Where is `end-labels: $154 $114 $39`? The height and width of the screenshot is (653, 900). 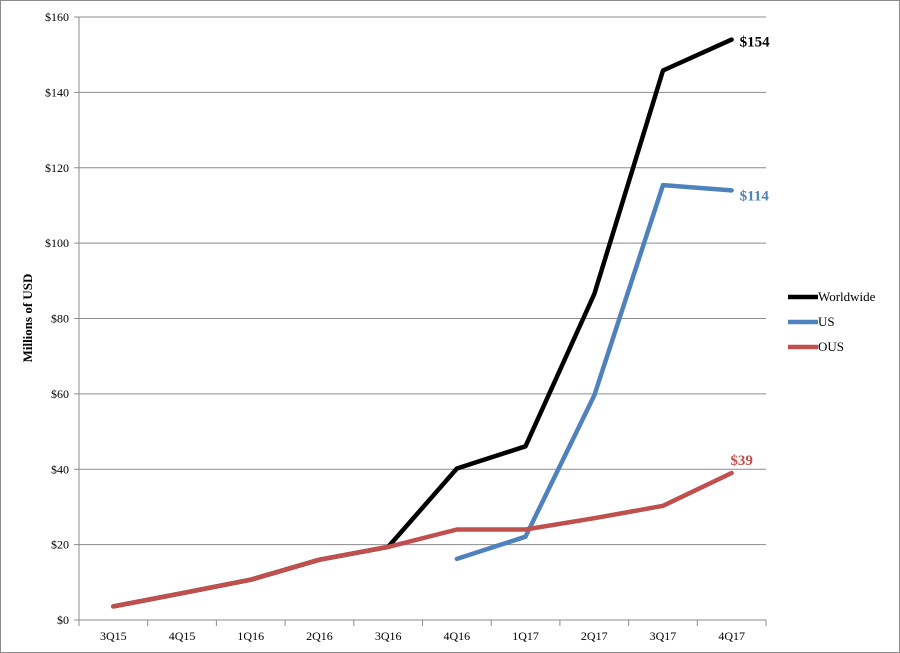
end-labels: $154 $114 $39 is located at coordinates (750, 252).